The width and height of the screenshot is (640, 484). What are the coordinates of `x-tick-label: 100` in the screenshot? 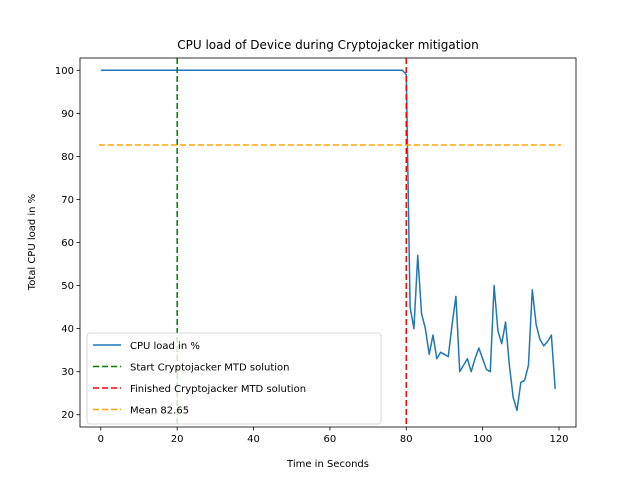 It's located at (482, 439).